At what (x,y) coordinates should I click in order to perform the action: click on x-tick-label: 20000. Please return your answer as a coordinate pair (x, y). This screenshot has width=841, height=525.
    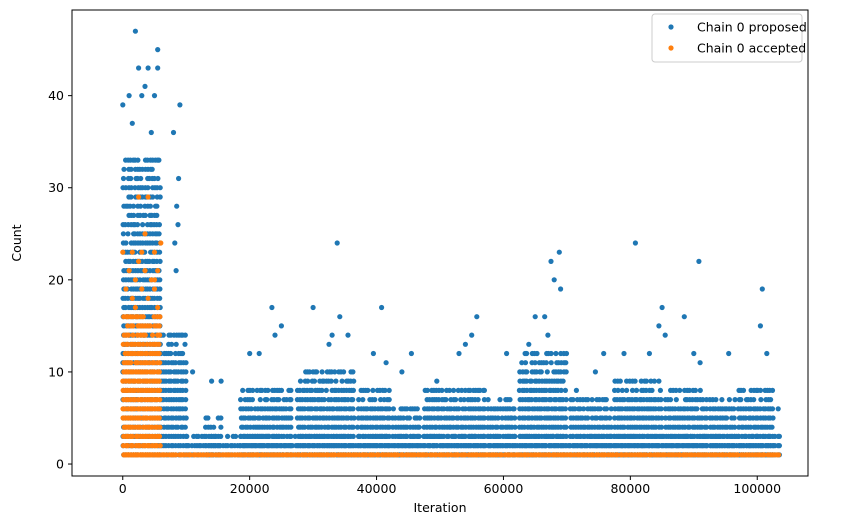
    Looking at the image, I should click on (250, 488).